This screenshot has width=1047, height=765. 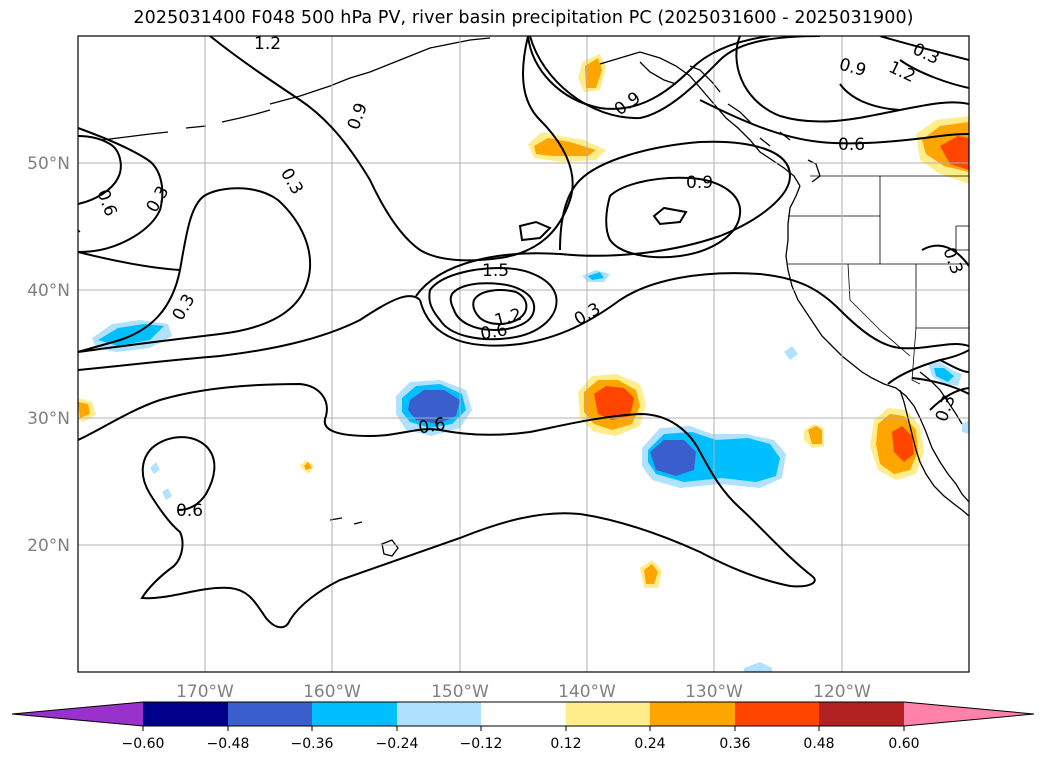 I want to click on colorbar-tick-label: 0.36, so click(x=734, y=744).